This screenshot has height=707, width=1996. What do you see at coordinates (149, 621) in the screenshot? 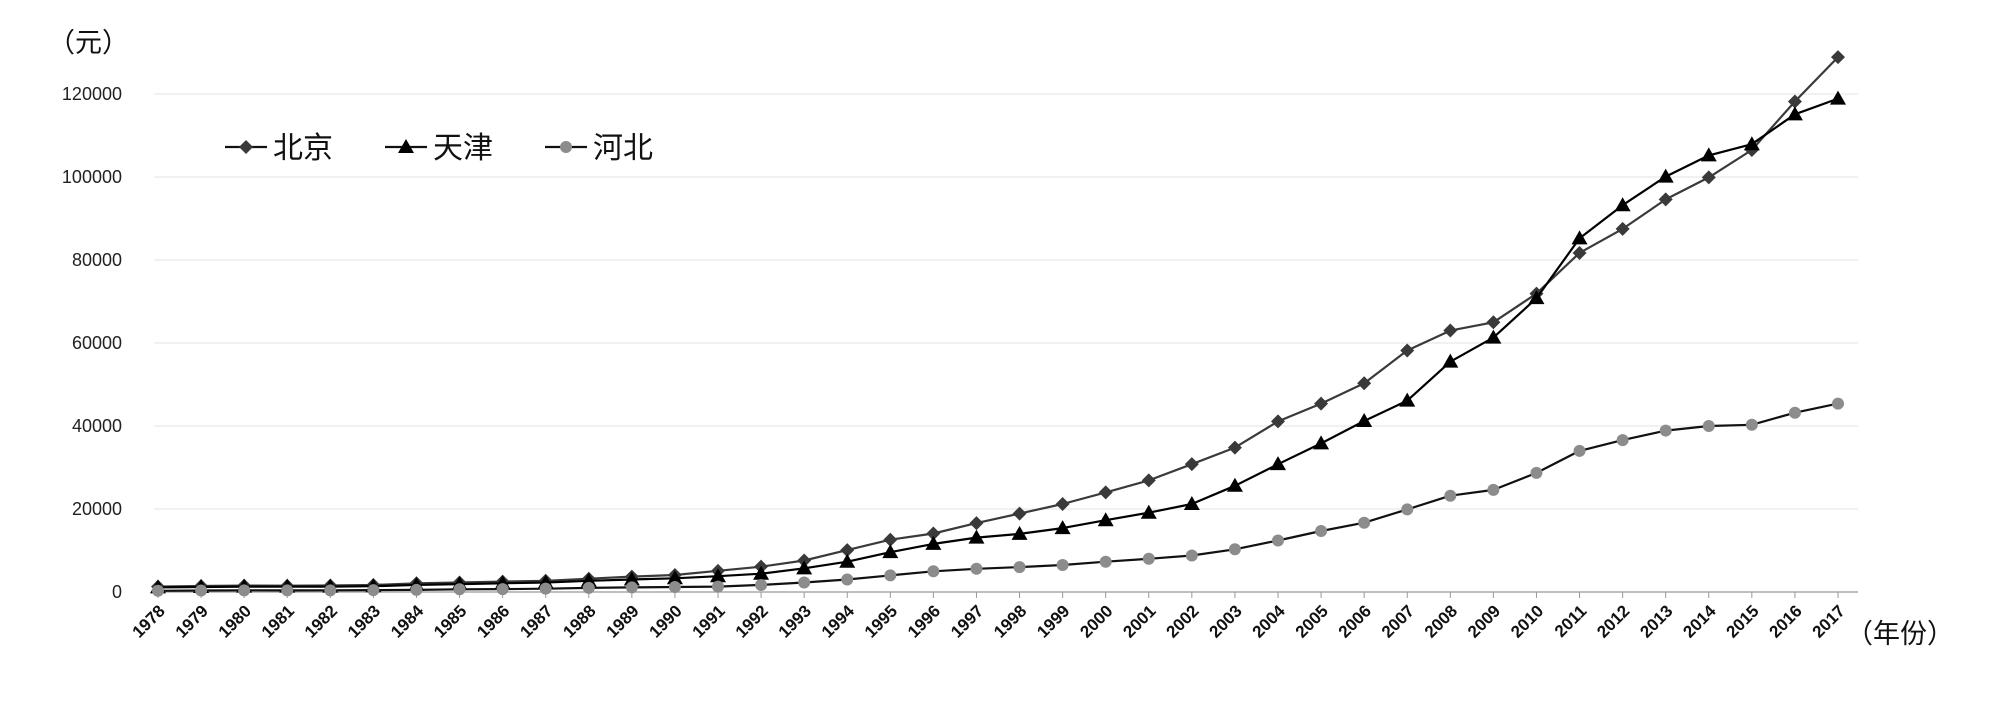
I see `x-tick-label: 1978` at bounding box center [149, 621].